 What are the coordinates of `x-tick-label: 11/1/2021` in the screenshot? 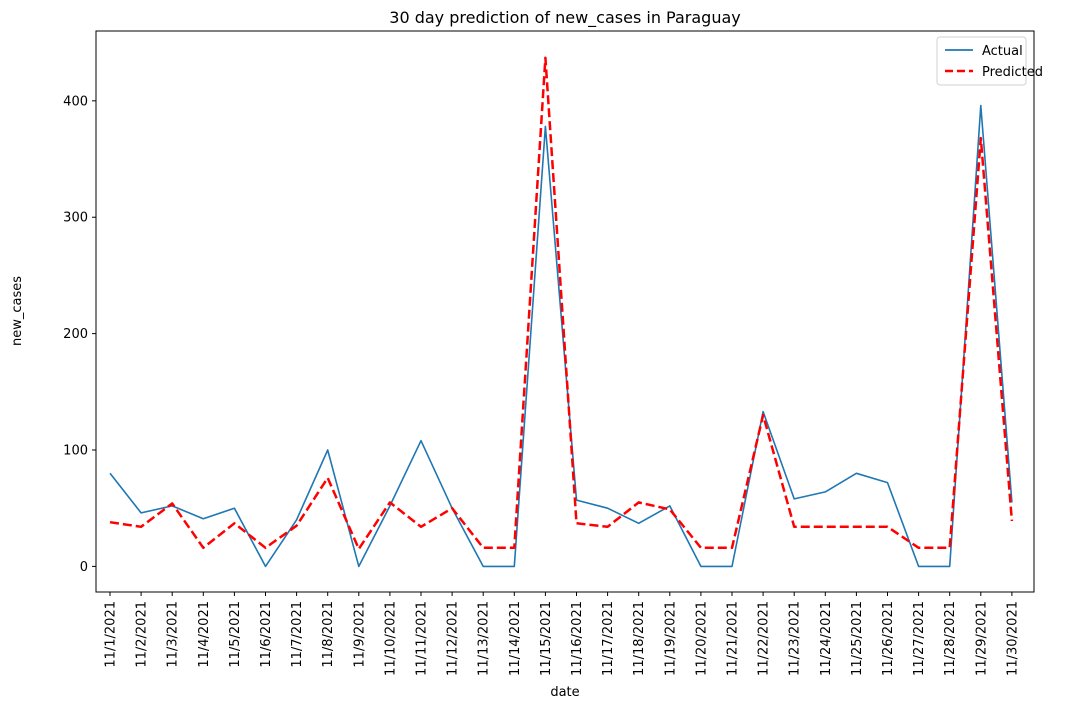 It's located at (111, 634).